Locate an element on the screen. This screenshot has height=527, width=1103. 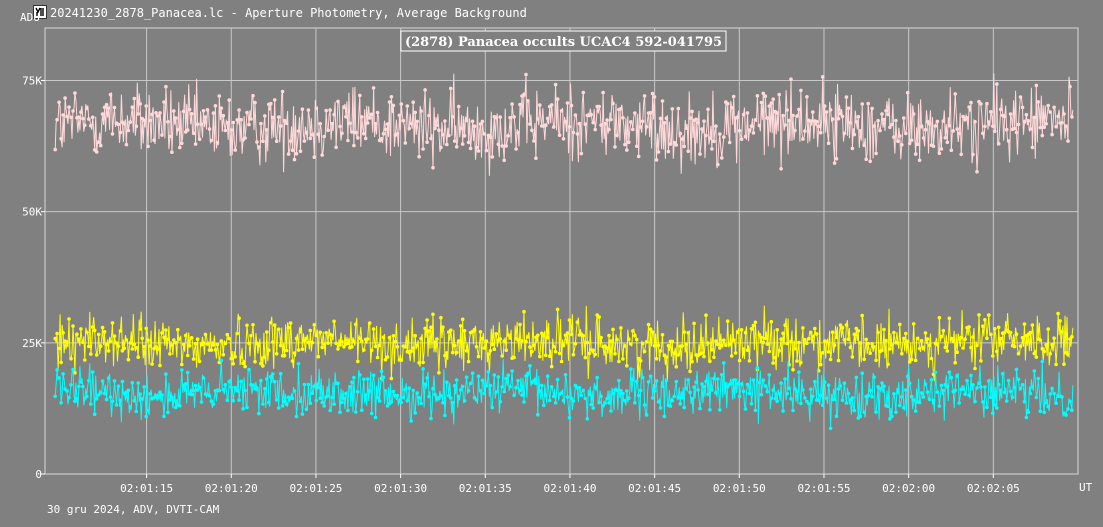
light-curve-app-icon is located at coordinates (40, 12).